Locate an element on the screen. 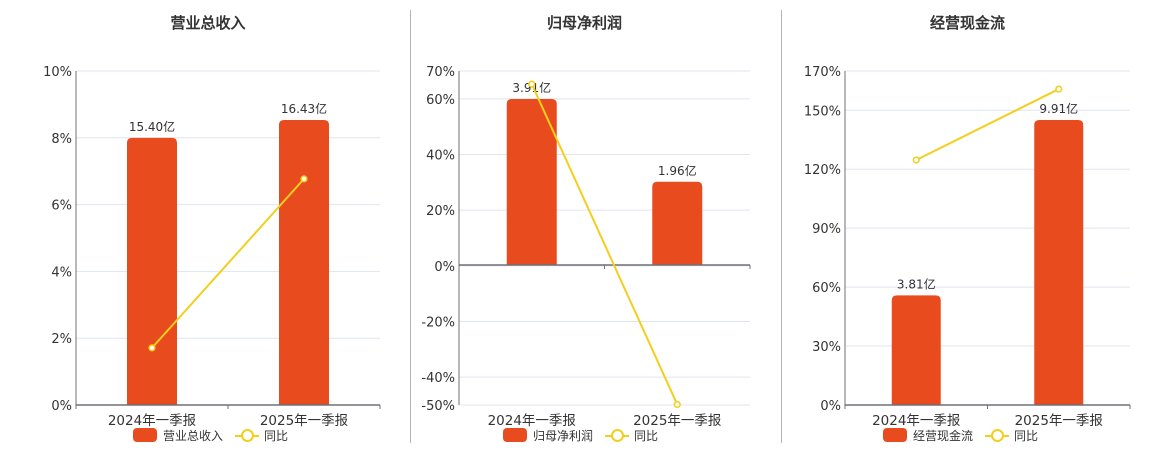 The image size is (1160, 450). chart-title: 营业总收入 is located at coordinates (208, 23).